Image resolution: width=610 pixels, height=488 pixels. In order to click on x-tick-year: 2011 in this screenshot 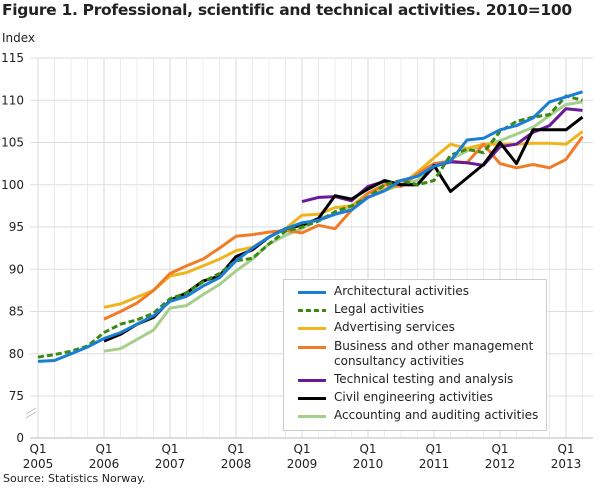, I will do `click(434, 464)`.